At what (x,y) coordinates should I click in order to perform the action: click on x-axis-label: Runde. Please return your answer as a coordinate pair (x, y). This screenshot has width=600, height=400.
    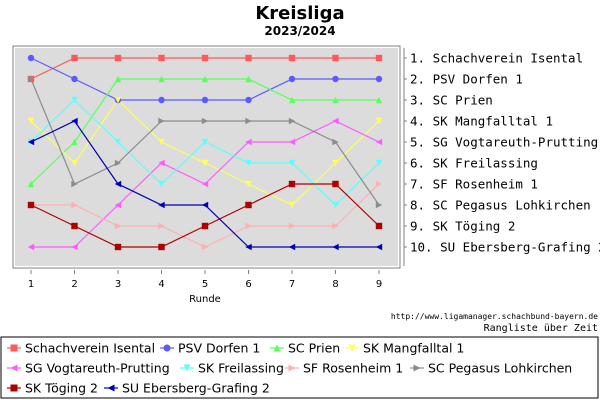
    Looking at the image, I should click on (205, 299).